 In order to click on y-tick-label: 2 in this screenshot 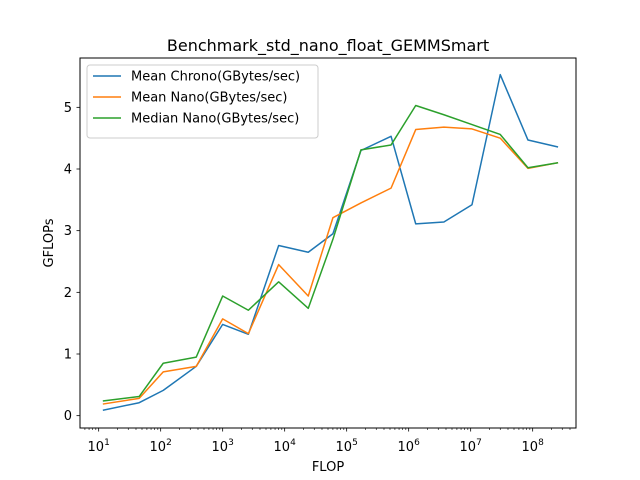, I will do `click(68, 293)`.